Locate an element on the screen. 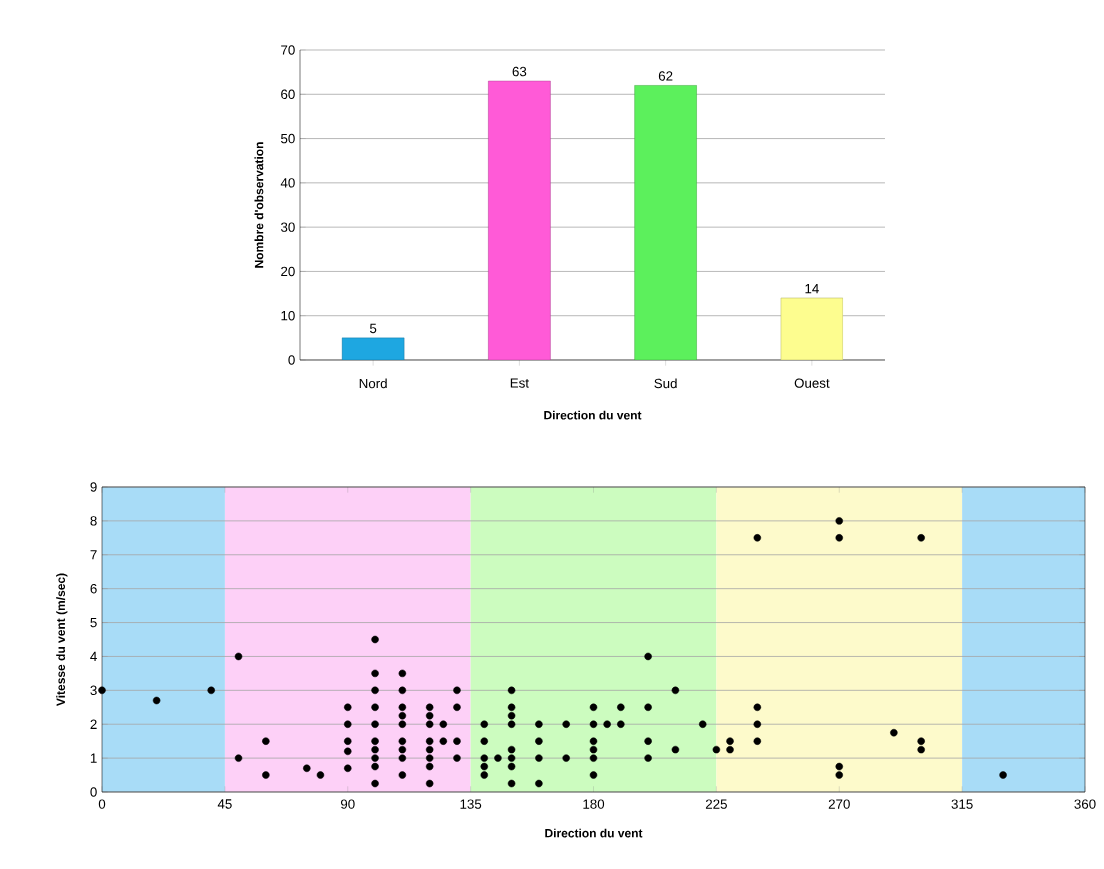 This screenshot has width=1104, height=869. data-label: 5 is located at coordinates (373, 328).